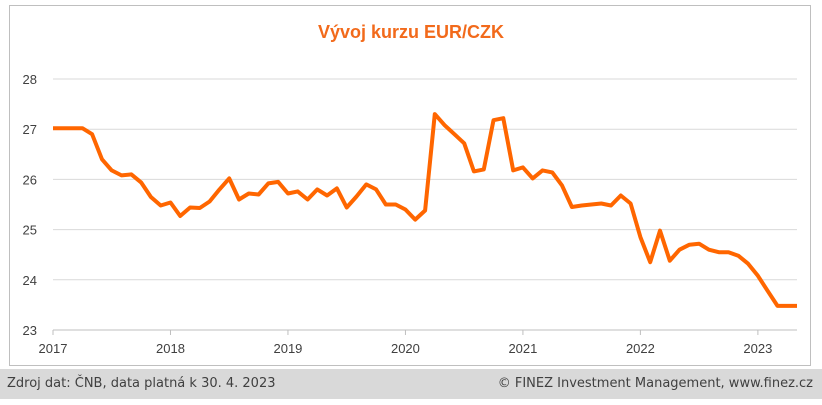  Describe the element at coordinates (30, 179) in the screenshot. I see `y-tick-label: 26` at that location.